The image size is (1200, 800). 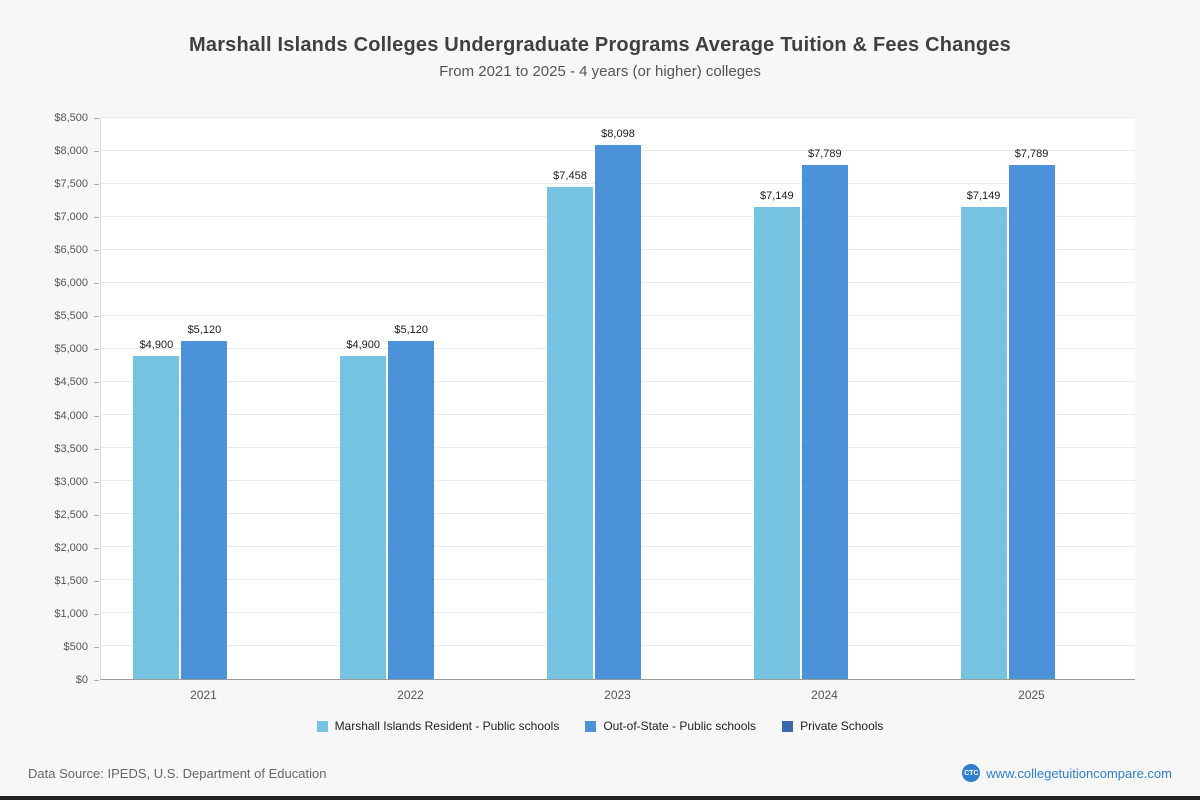 I want to click on bar-value-label: $8,098, so click(x=618, y=133).